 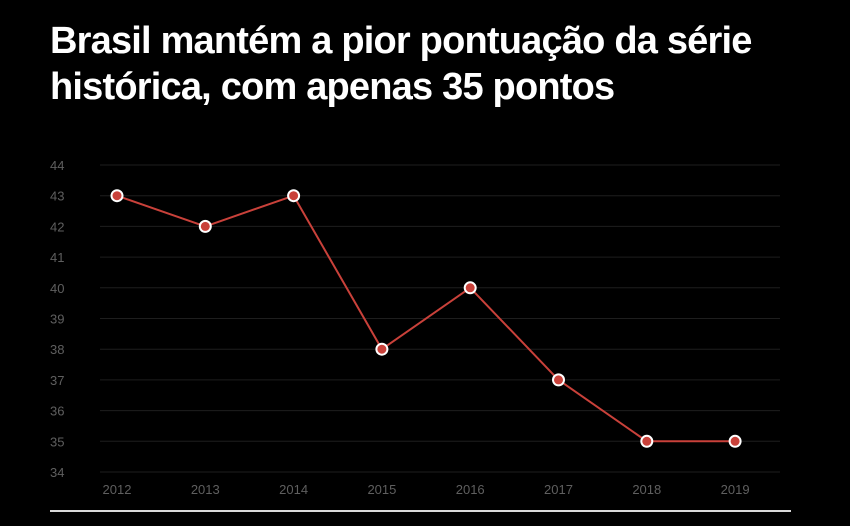 What do you see at coordinates (57, 288) in the screenshot?
I see `y-tick-label: 40` at bounding box center [57, 288].